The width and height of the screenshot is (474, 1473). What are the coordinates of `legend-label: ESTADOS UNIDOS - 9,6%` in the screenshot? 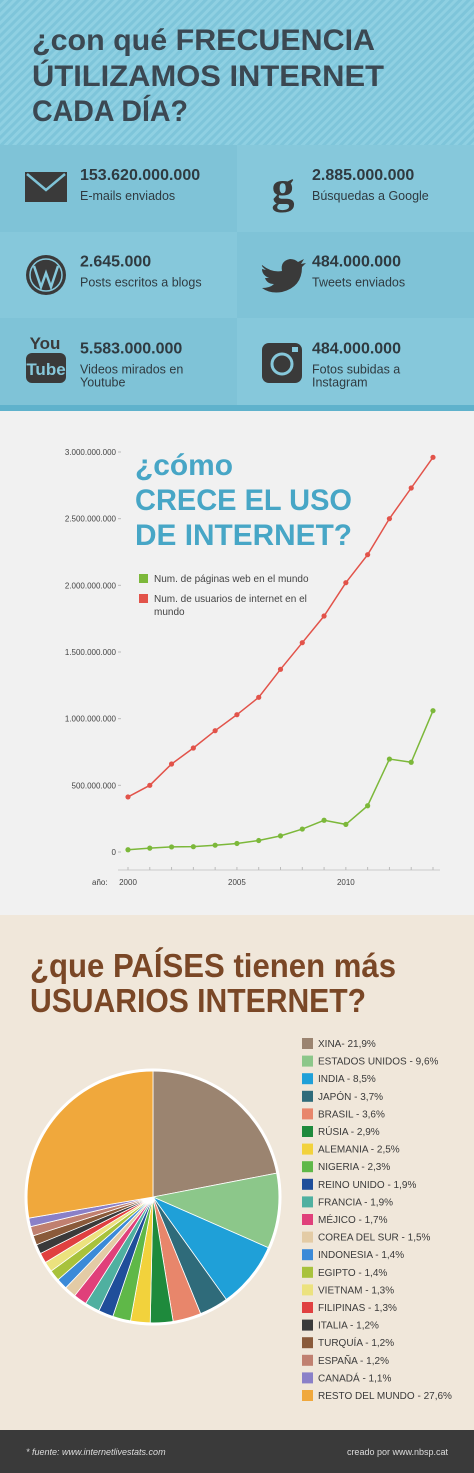 It's located at (378, 1062).